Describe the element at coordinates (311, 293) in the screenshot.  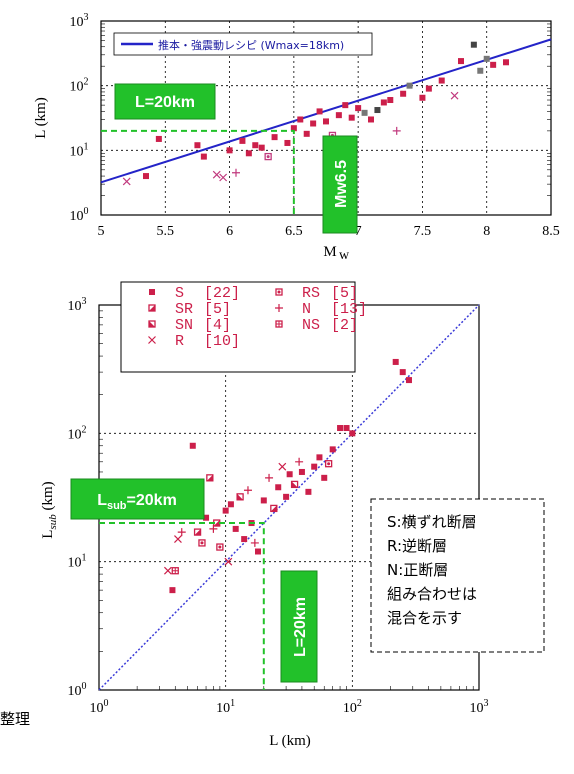
I see `chart2-legend-sym-4: RS` at that location.